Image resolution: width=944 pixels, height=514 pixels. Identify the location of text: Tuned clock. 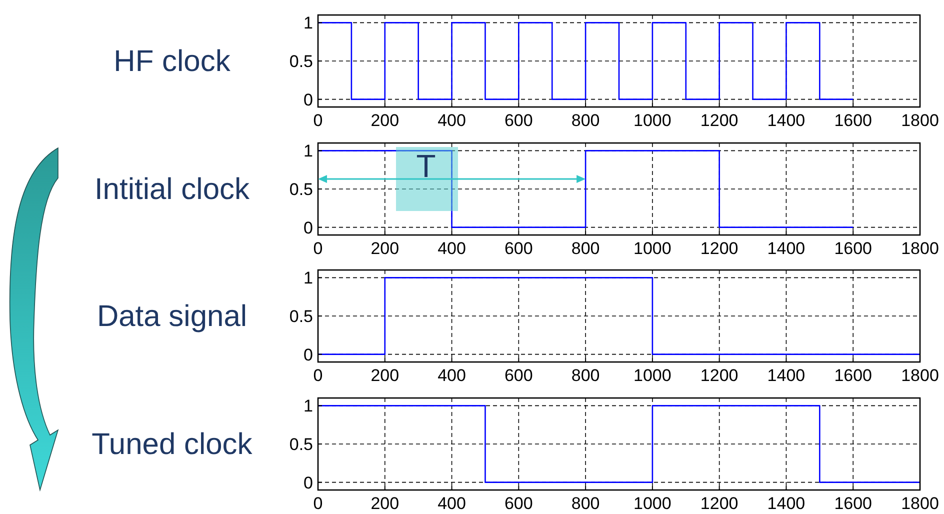
(173, 444).